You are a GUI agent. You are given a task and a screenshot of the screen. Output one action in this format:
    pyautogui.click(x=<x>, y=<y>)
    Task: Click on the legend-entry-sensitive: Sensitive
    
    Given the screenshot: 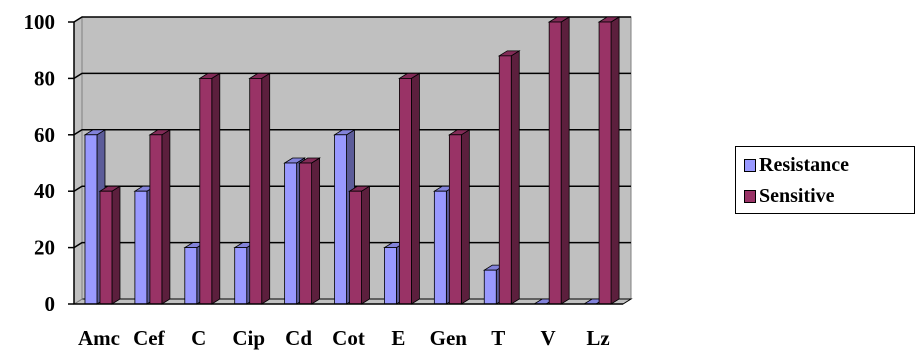 What is the action you would take?
    pyautogui.click(x=789, y=196)
    